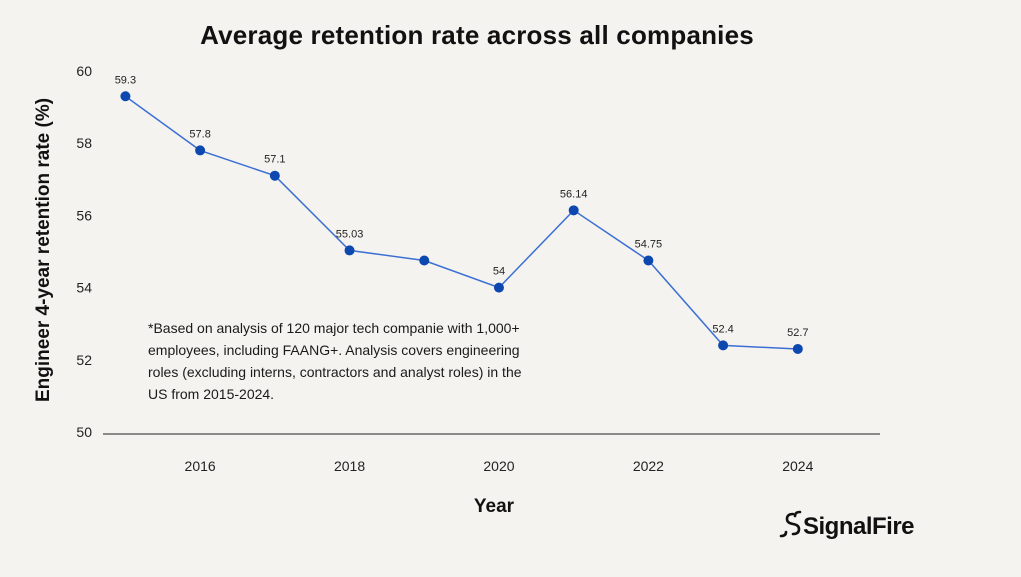 This screenshot has height=577, width=1021. Describe the element at coordinates (723, 345) in the screenshot. I see `data-point-2023` at that location.